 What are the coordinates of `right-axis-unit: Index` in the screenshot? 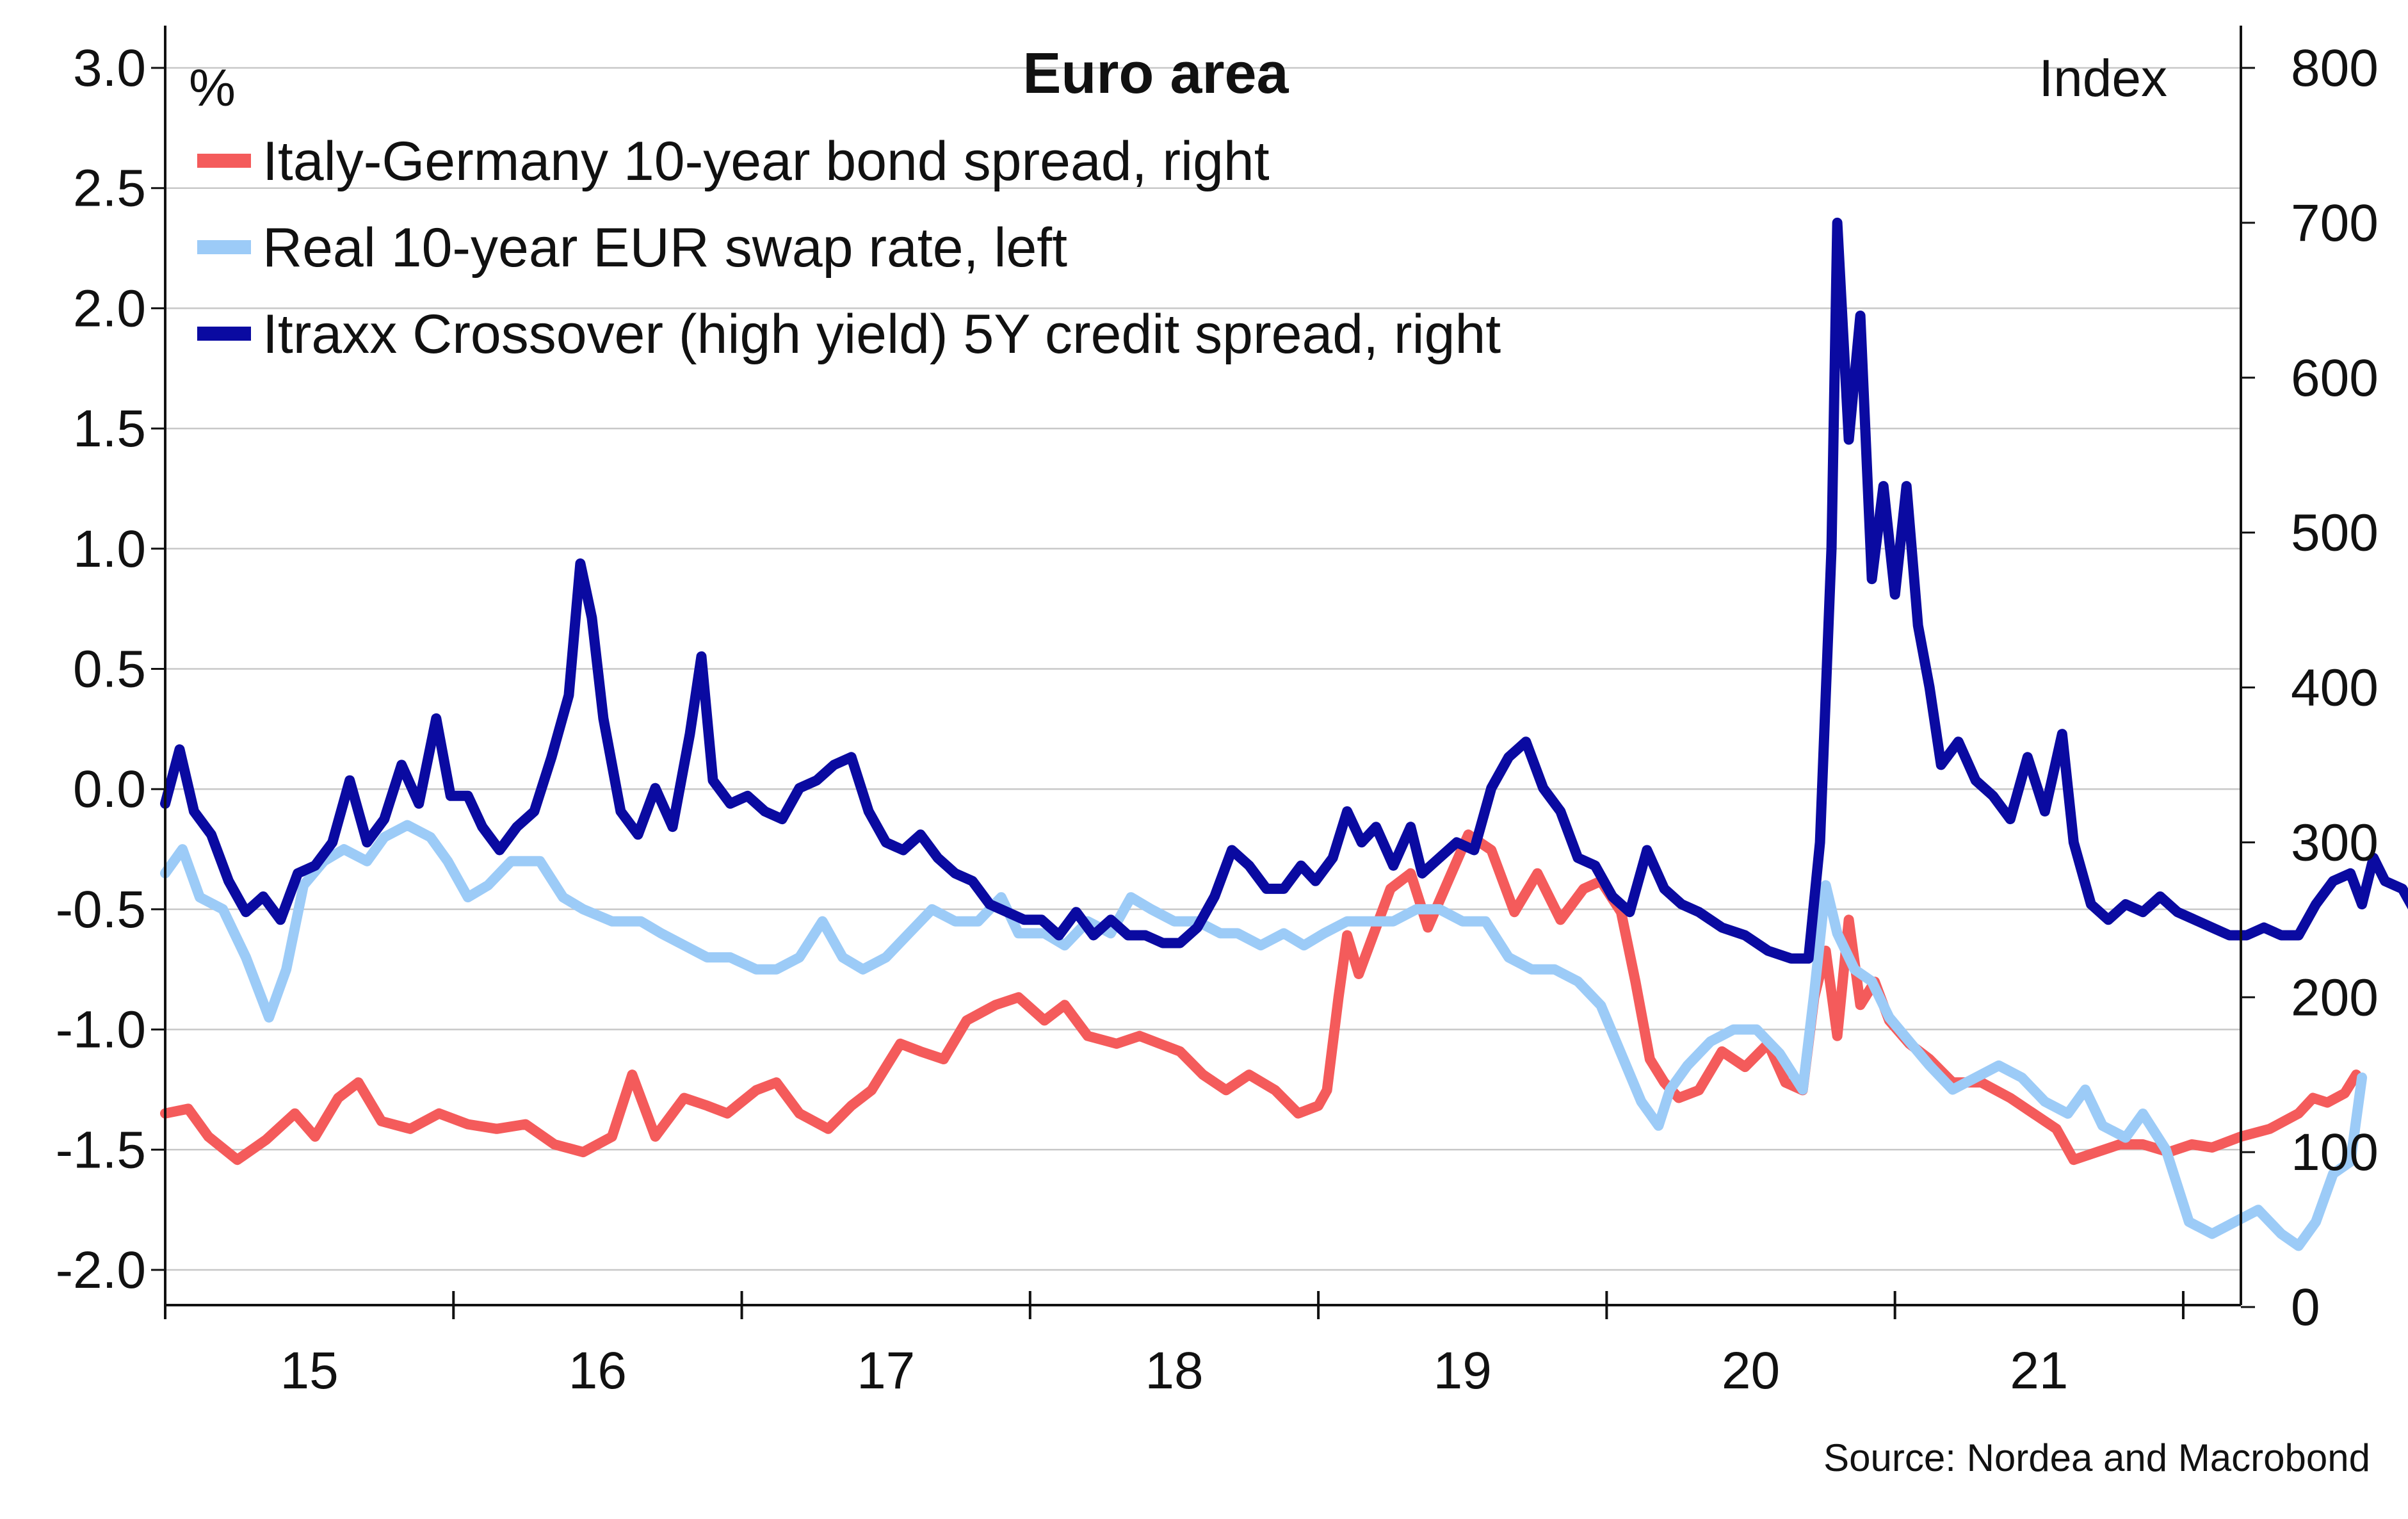 It's located at (2103, 78).